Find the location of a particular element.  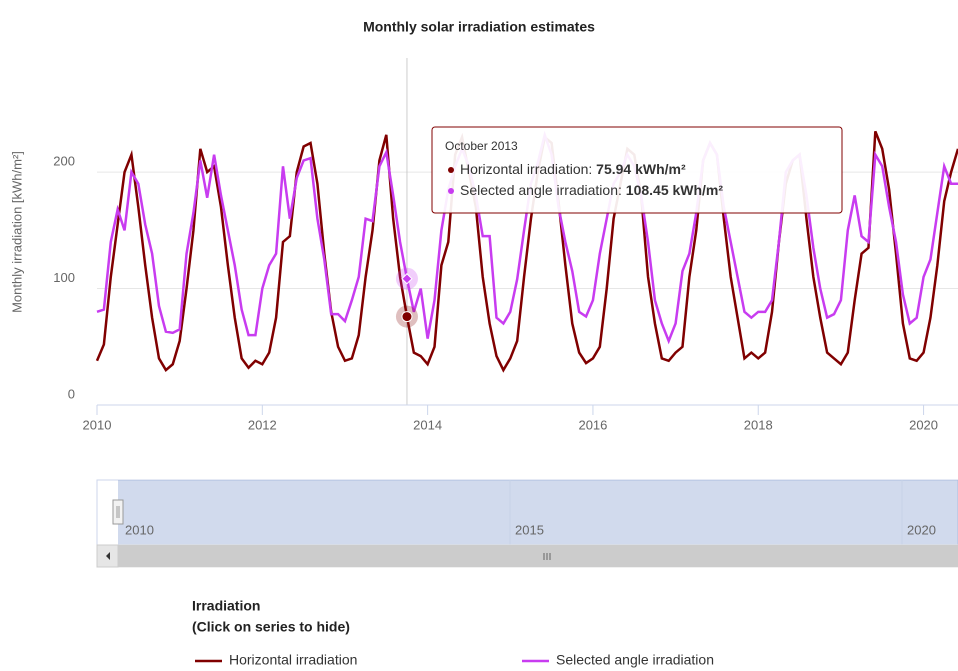

x-tick-label: 2010 is located at coordinates (97, 424).